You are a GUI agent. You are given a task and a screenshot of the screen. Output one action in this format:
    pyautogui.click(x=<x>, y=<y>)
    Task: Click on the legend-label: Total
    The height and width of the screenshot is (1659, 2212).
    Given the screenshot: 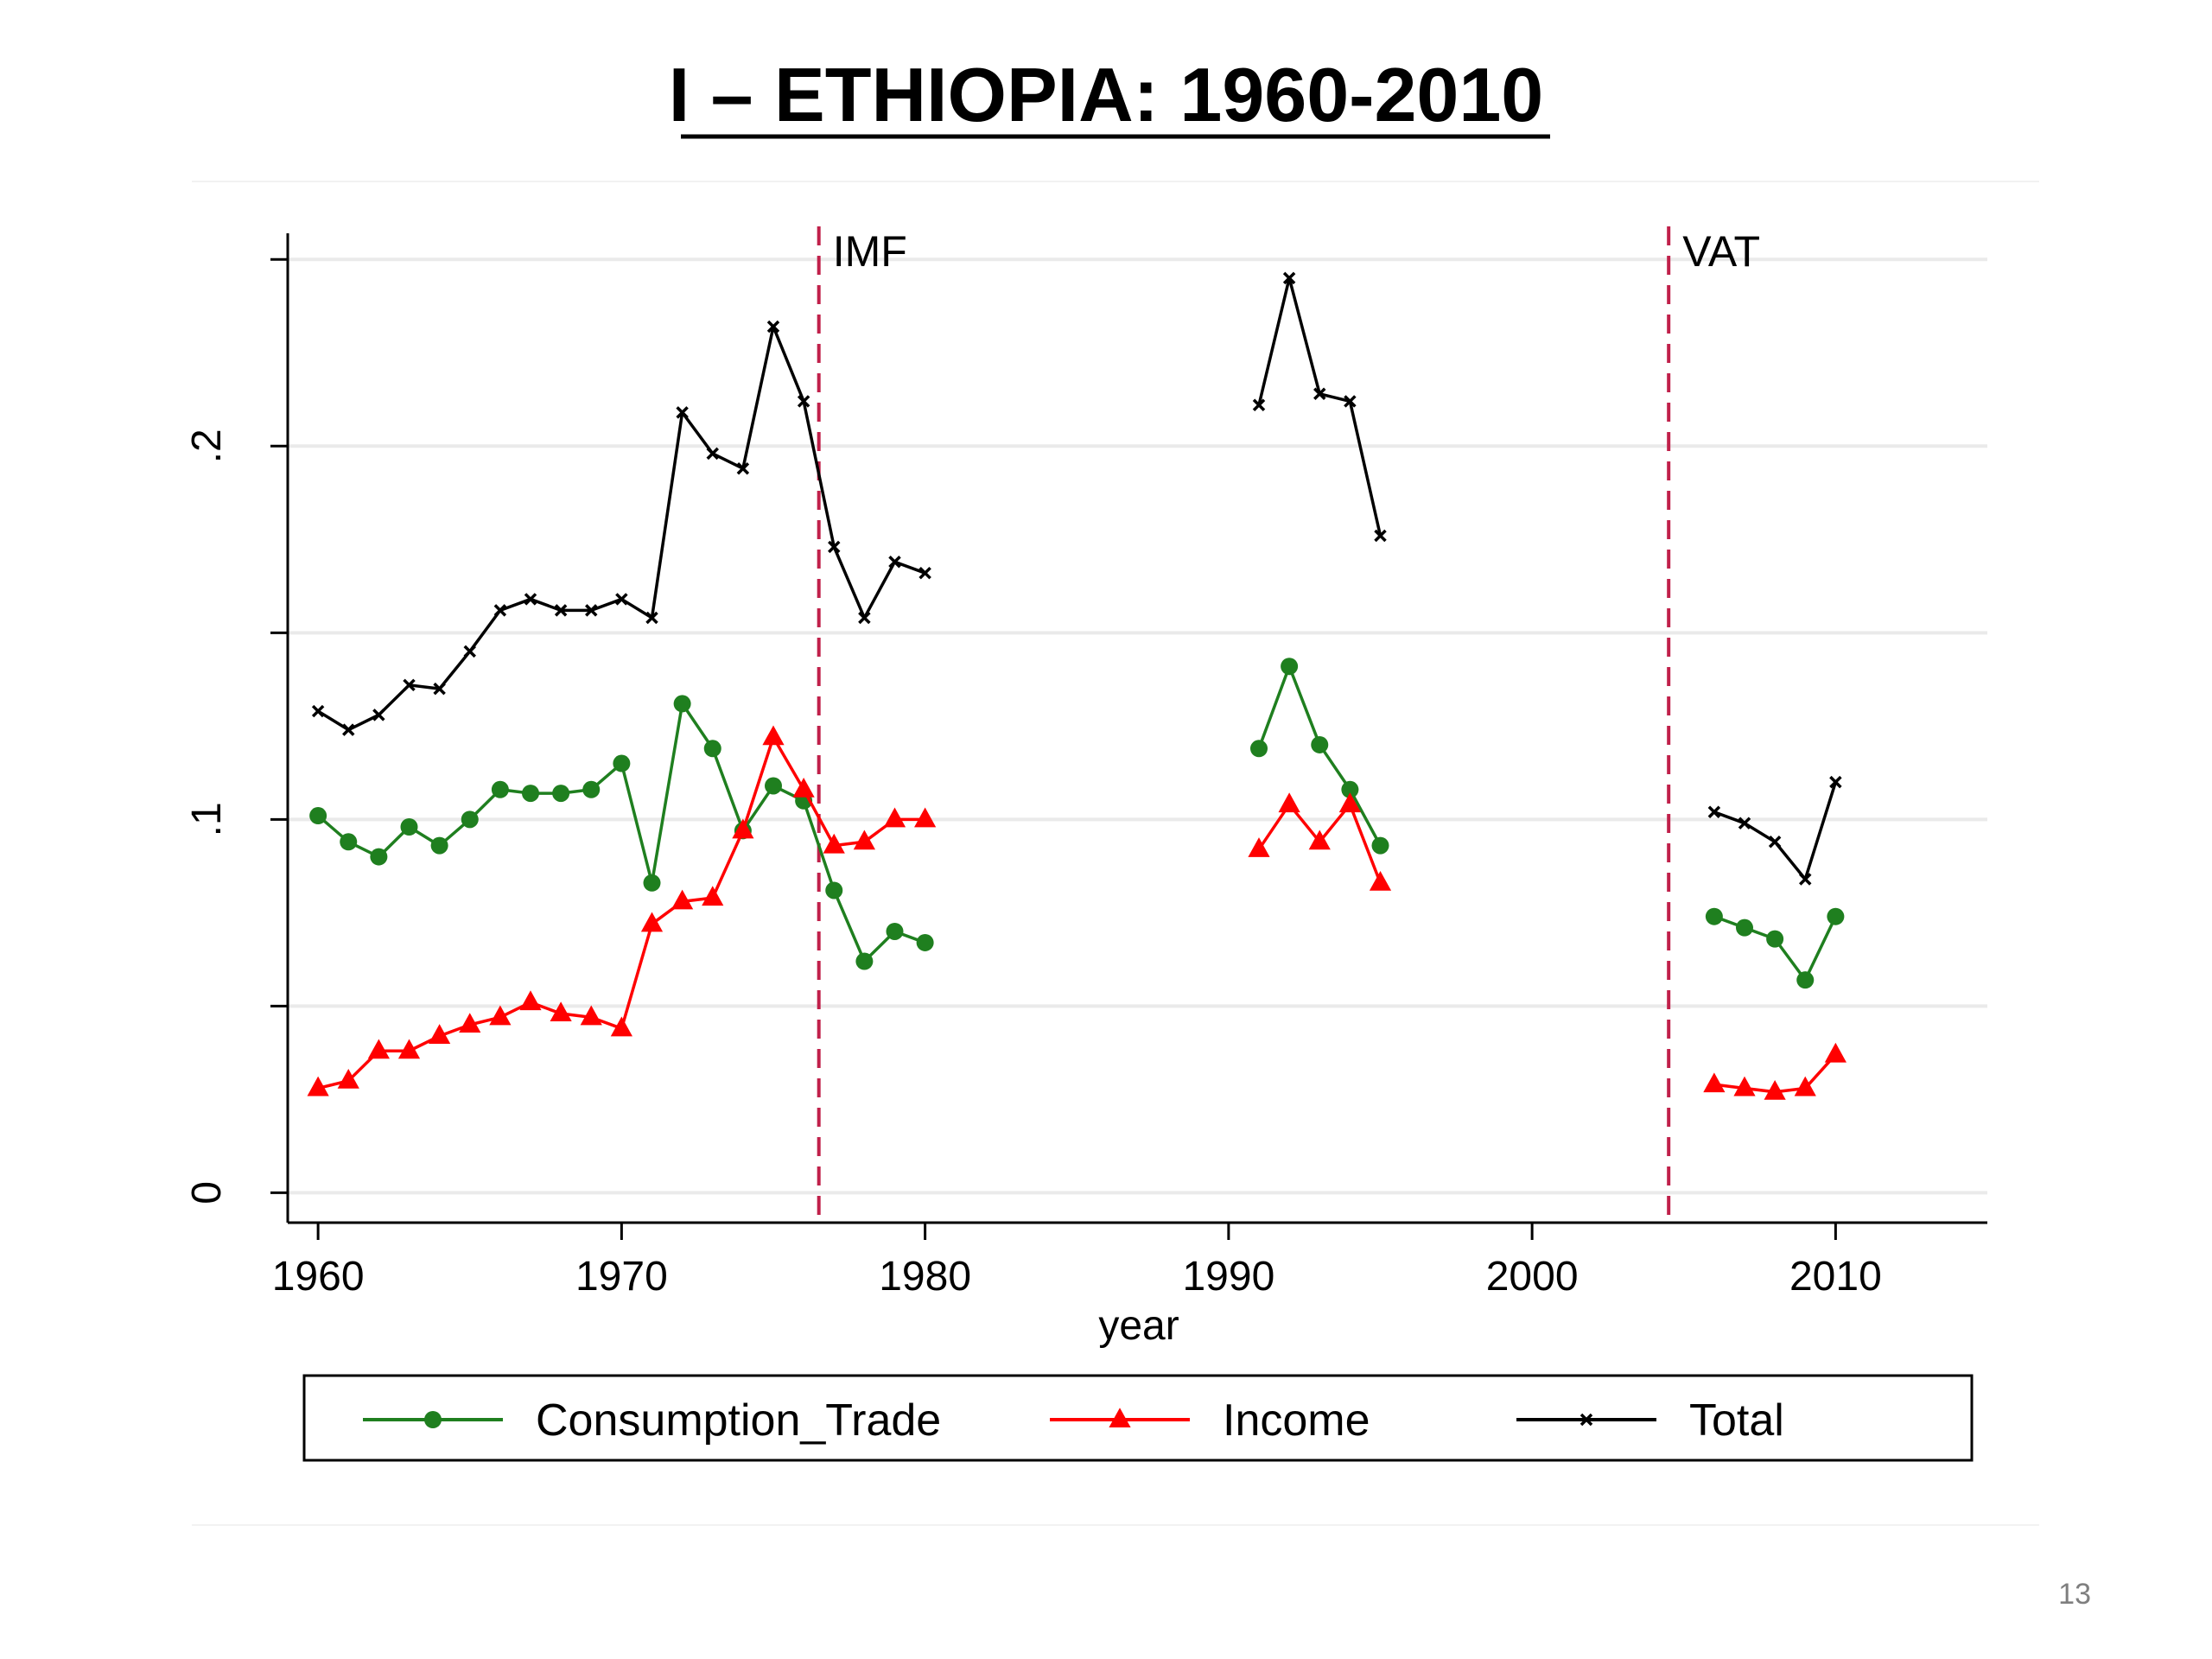 What is the action you would take?
    pyautogui.click(x=1736, y=1420)
    